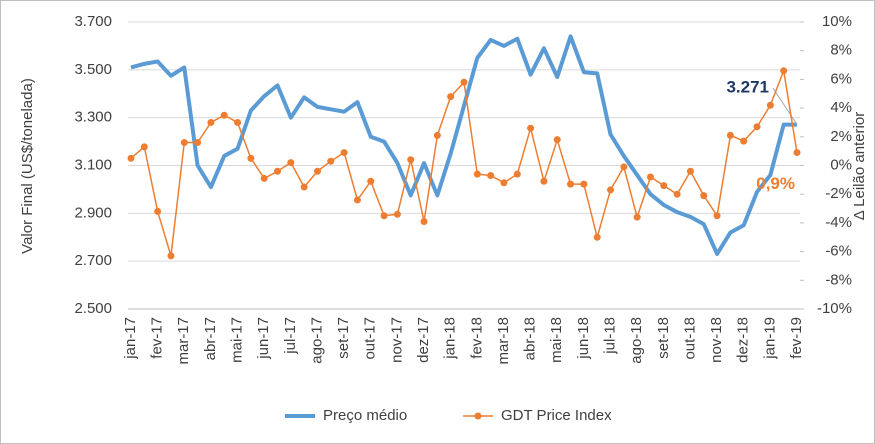 The image size is (875, 444). I want to click on y-tick-label: 3.300, so click(93, 117).